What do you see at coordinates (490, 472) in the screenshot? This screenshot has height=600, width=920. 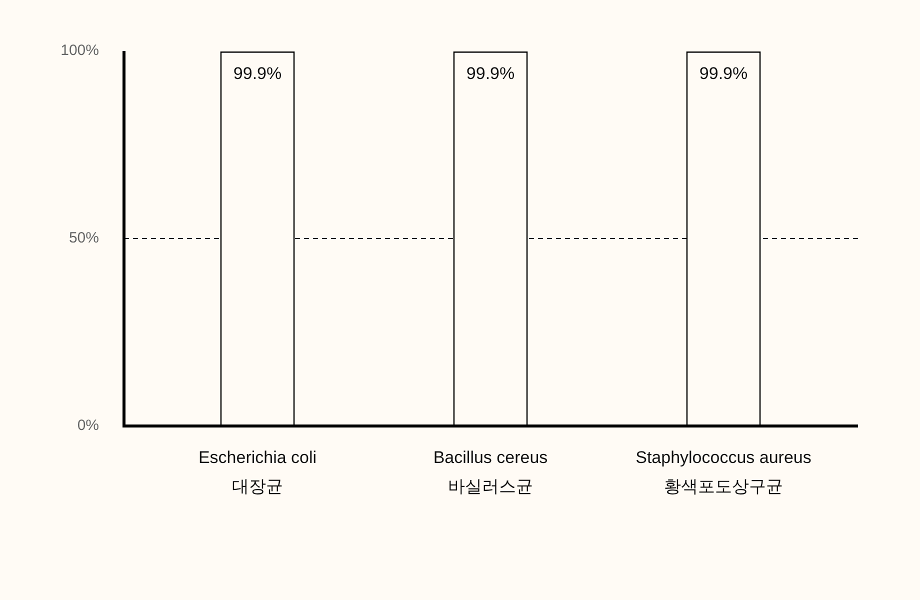 I see `x-tick-label: Bacillus cereus 바실러스균` at bounding box center [490, 472].